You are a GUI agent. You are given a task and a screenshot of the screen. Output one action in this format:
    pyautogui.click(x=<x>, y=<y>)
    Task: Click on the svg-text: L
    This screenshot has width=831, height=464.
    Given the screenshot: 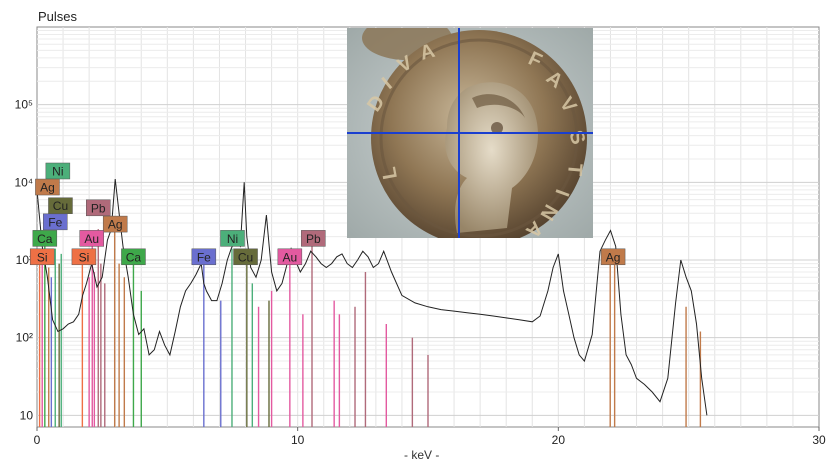 What is the action you would take?
    pyautogui.click(x=390, y=173)
    